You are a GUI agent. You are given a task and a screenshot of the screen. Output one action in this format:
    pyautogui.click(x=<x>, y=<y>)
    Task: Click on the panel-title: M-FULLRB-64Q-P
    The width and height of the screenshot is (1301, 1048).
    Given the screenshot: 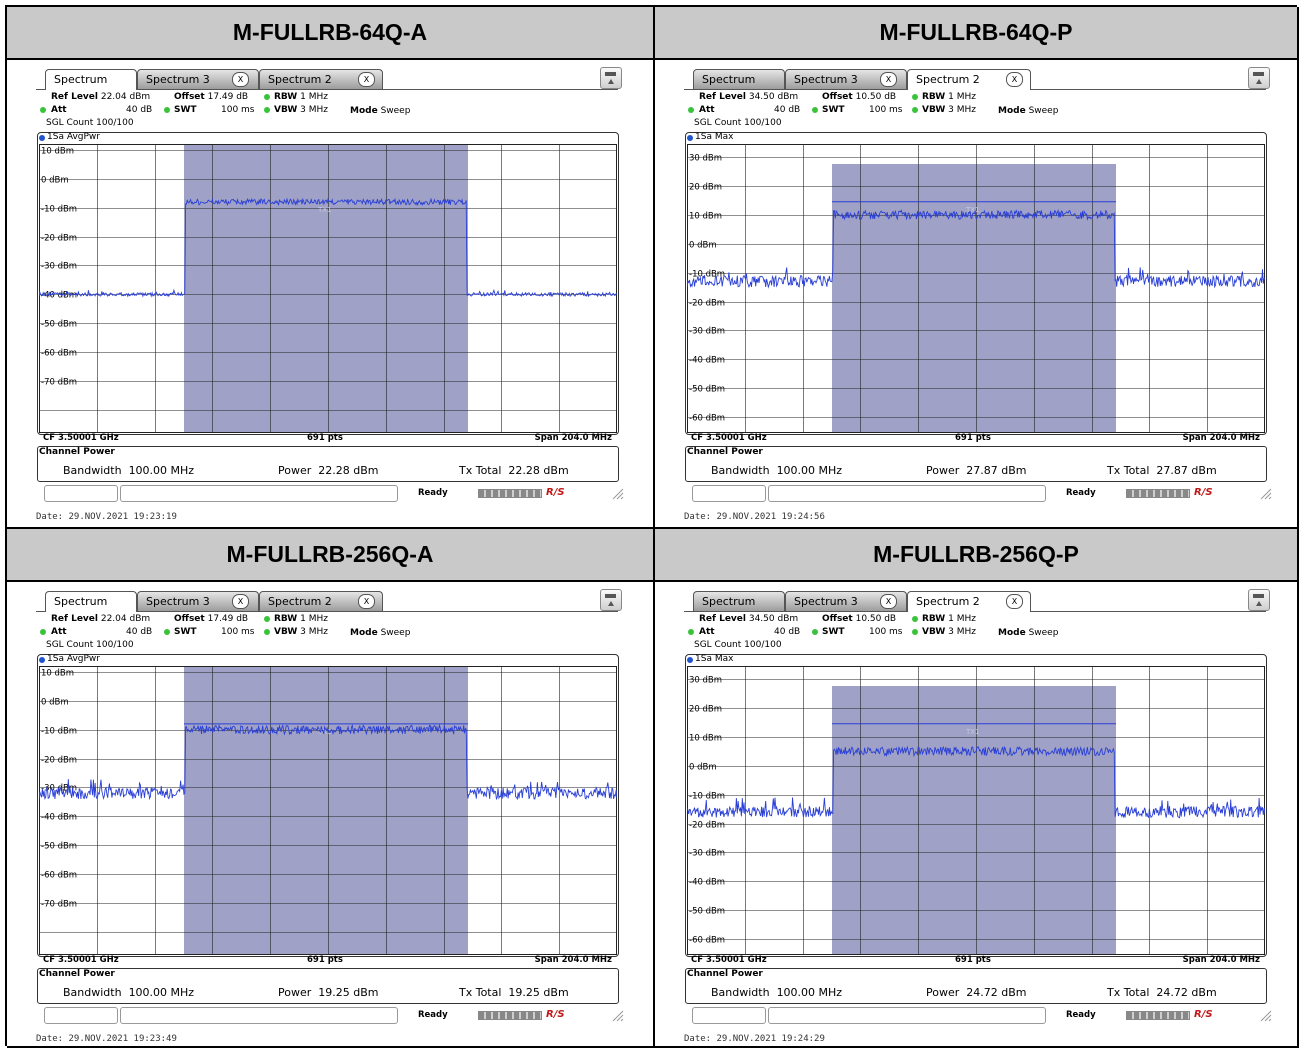 What is the action you would take?
    pyautogui.click(x=976, y=33)
    